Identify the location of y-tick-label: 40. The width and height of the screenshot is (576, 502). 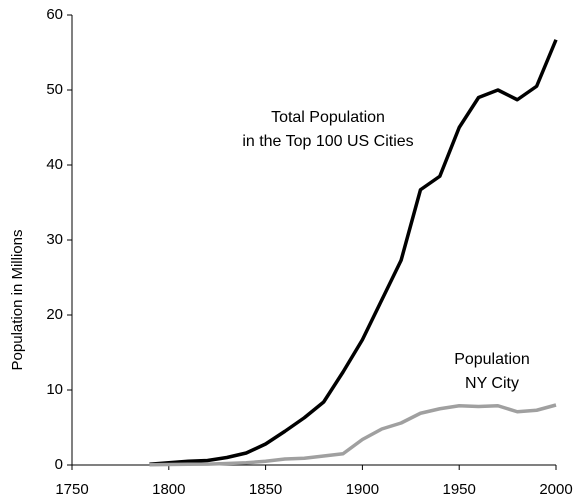
(54, 164).